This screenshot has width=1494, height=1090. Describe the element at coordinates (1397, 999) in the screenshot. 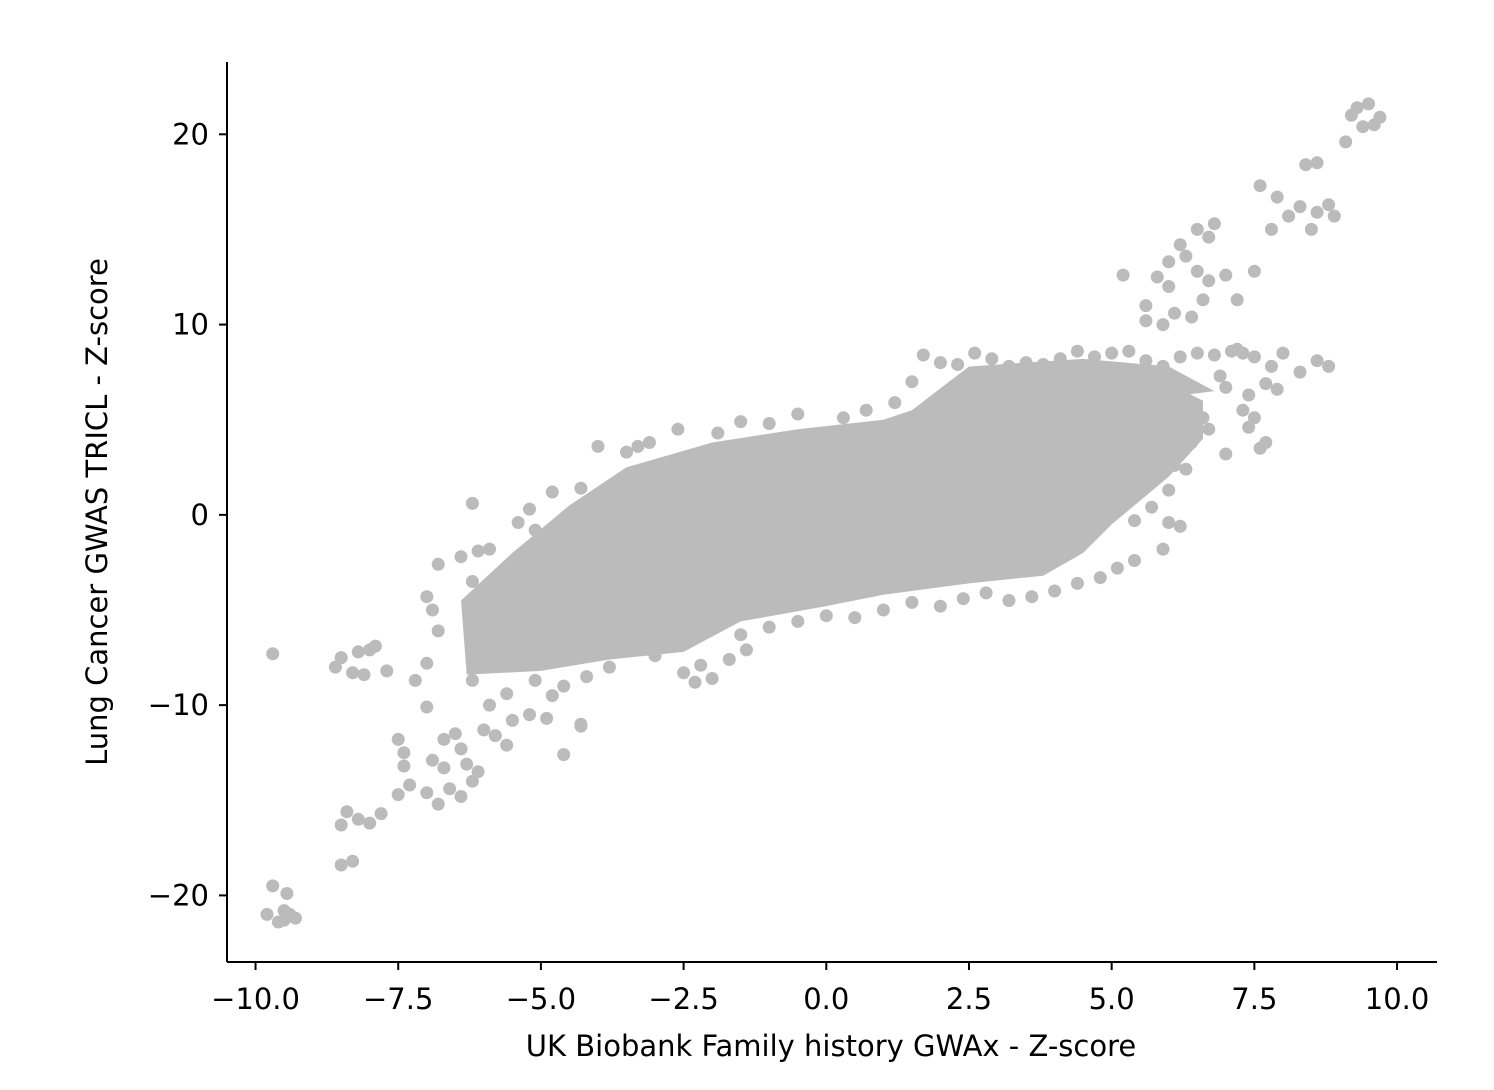

I see `x-tick-label: 10.0` at that location.